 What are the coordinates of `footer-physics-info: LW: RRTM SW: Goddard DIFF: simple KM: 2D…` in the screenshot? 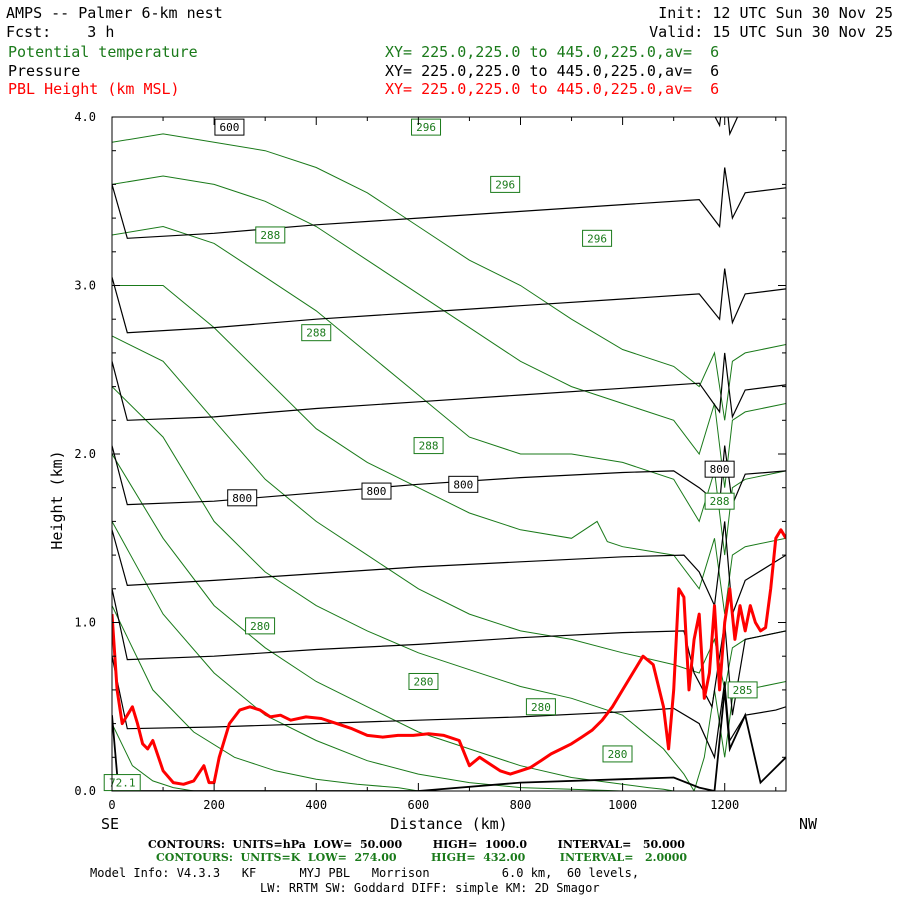 It's located at (430, 888).